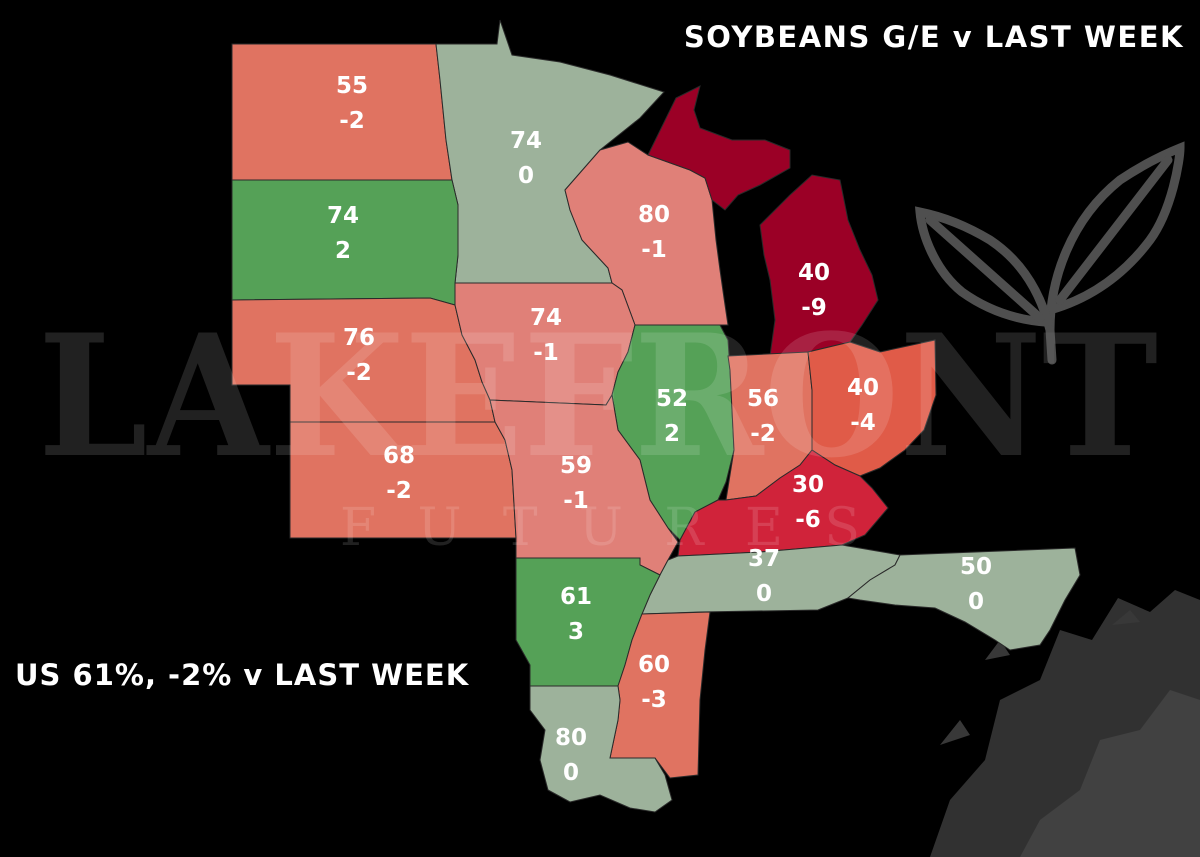  I want to click on state-ge-label-arkansas: 61, so click(576, 597).